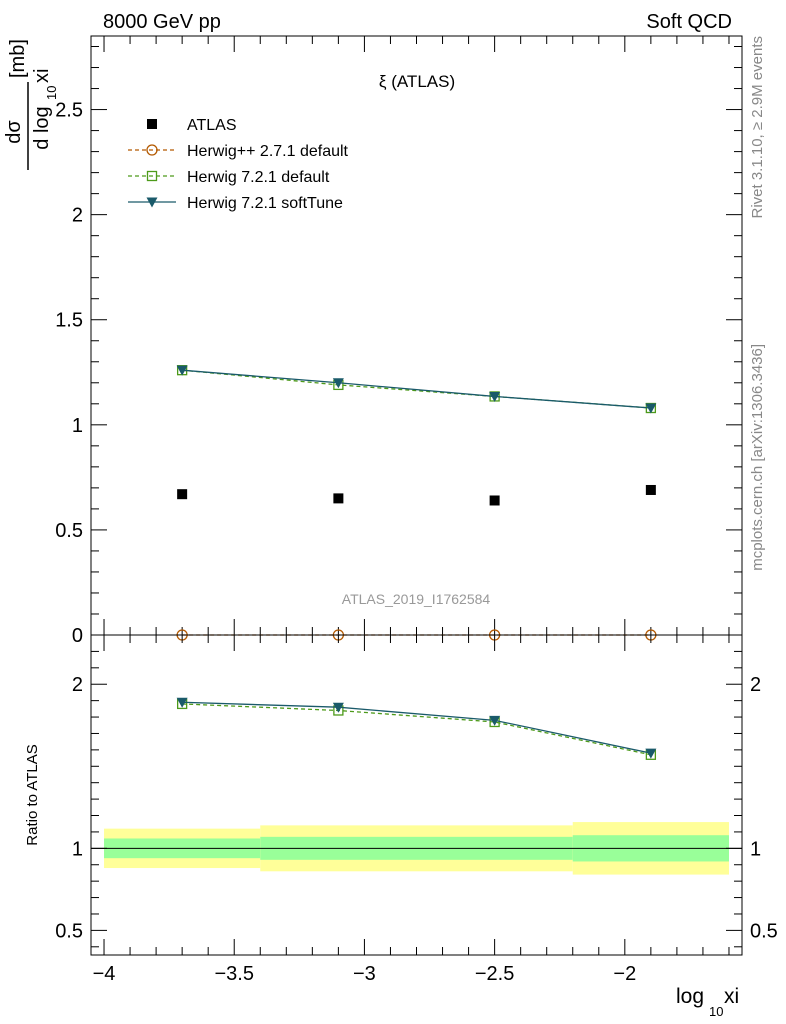 The image size is (786, 1024). I want to click on series-line-herwig-7-2-1-softtune, so click(416, 389).